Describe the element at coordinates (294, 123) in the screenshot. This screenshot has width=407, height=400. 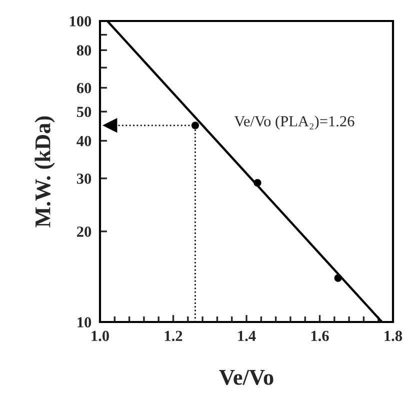
I see `annotation: Ve/Vo (PLA₂)=1.26` at that location.